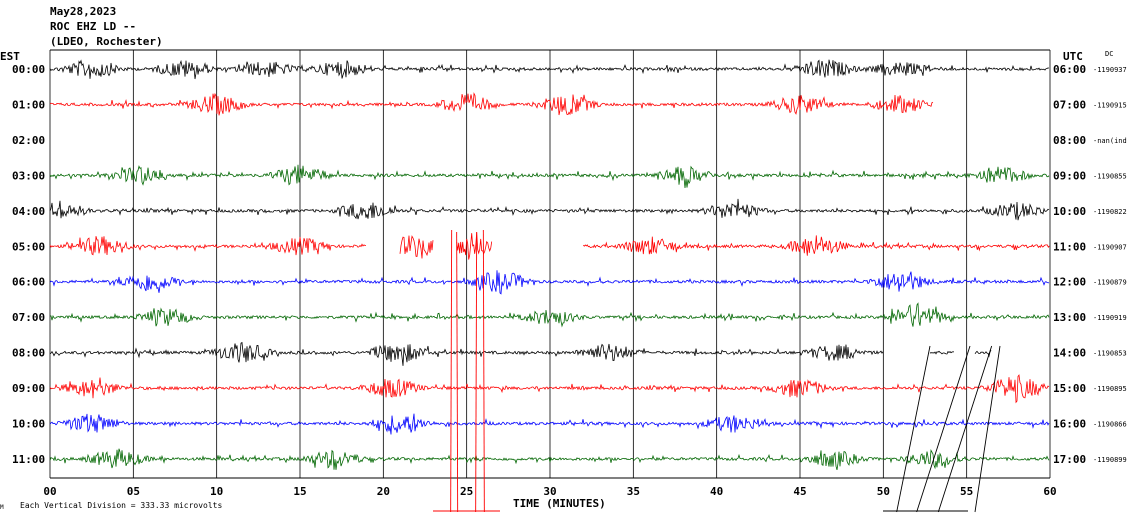  What do you see at coordinates (28, 69) in the screenshot?
I see `est-label: 00:00` at bounding box center [28, 69].